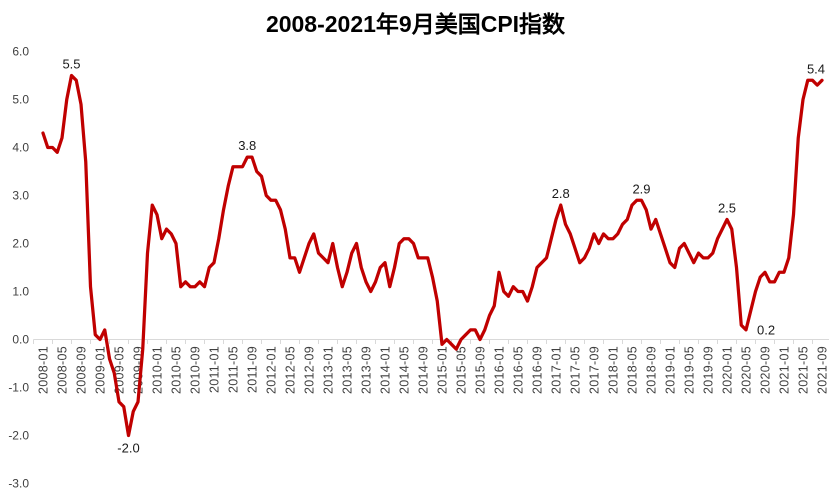  What do you see at coordinates (766, 329) in the screenshot?
I see `data-point-label: 0.2` at bounding box center [766, 329].